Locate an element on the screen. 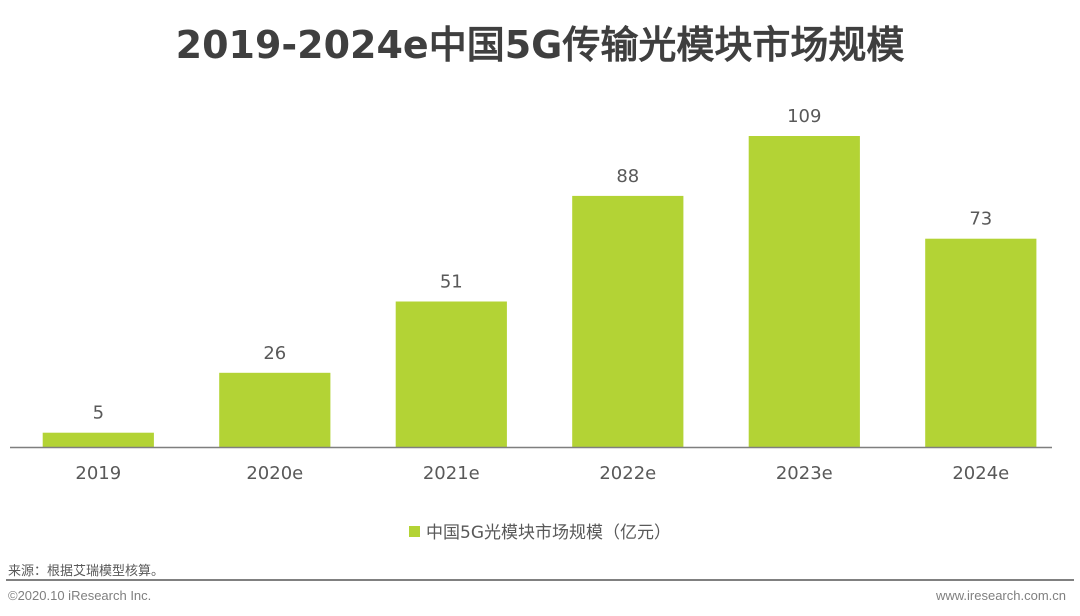 Image resolution: width=1080 pixels, height=616 pixels. source-note: 来源：根据艾瑞模型核算。 is located at coordinates (86, 571).